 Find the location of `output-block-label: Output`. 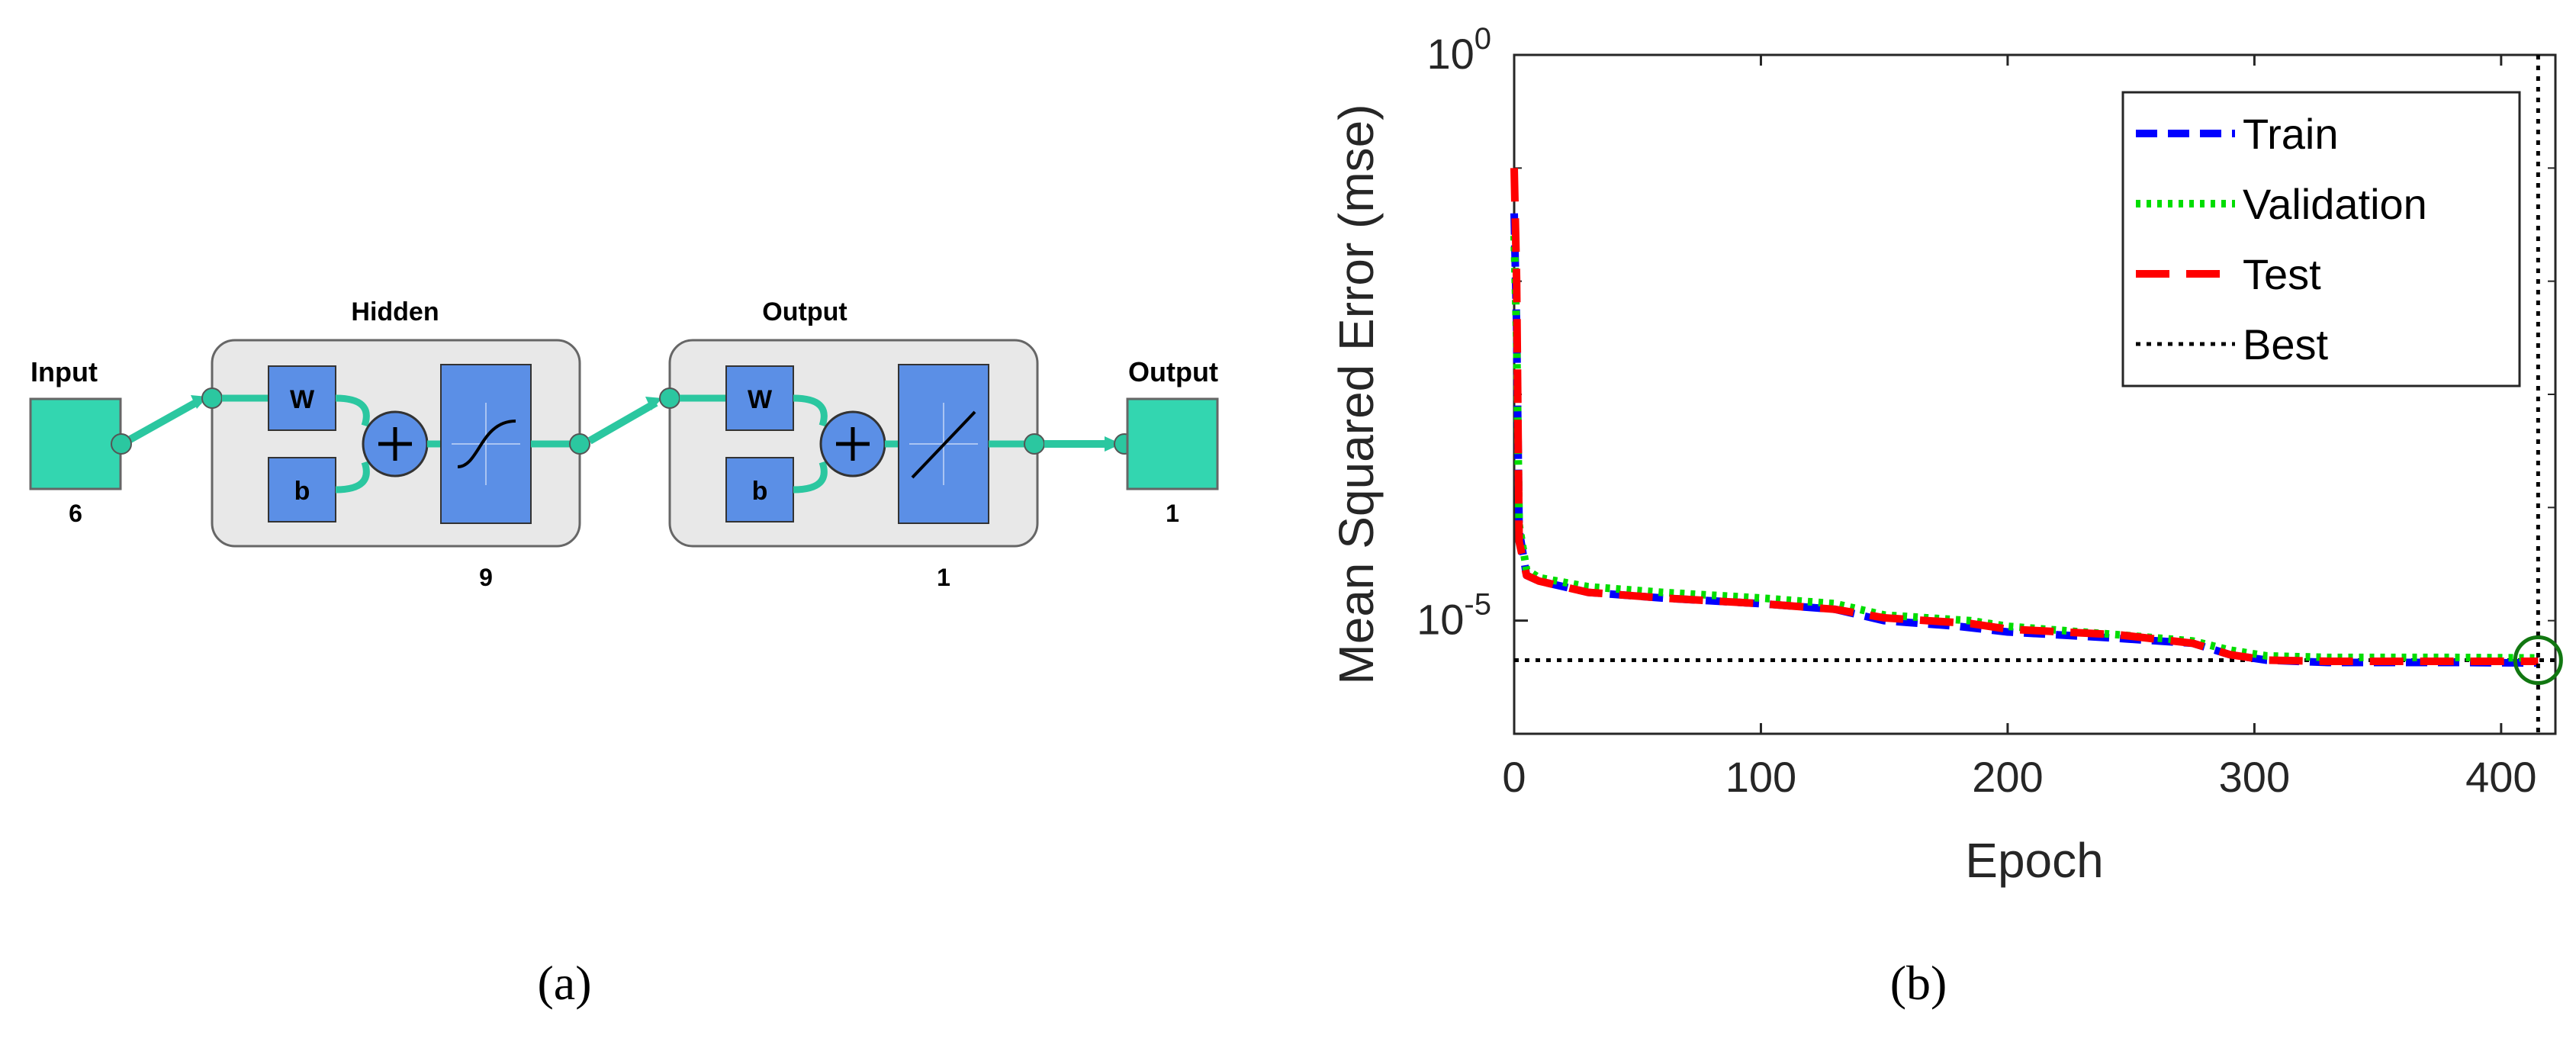

output-block-label: Output is located at coordinates (1173, 371).